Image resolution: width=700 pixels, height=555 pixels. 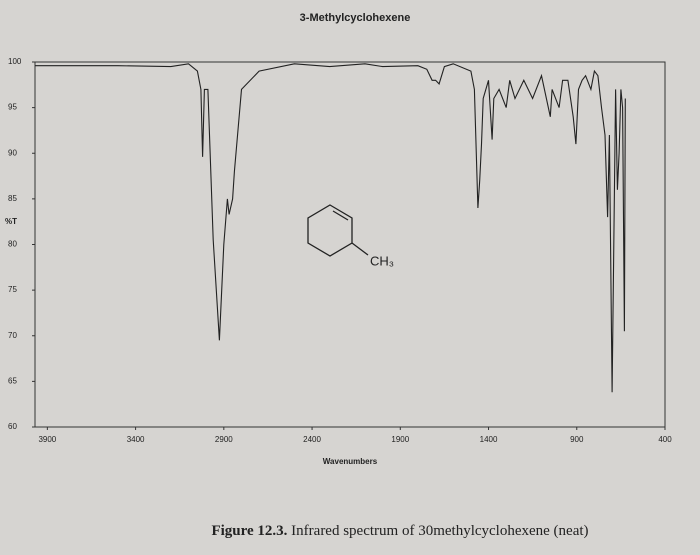 I want to click on x-tick-label: 2400, so click(x=312, y=439).